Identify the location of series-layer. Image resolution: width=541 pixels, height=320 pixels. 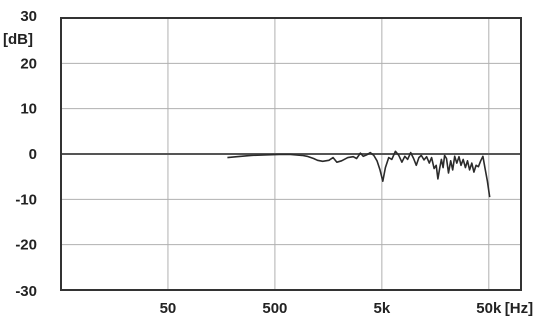
(359, 174).